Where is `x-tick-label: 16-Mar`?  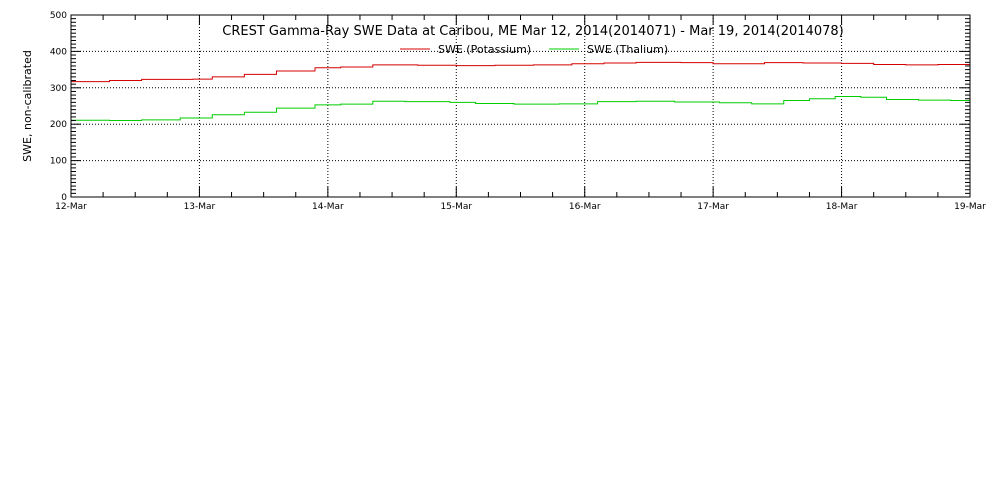
x-tick-label: 16-Mar is located at coordinates (585, 207).